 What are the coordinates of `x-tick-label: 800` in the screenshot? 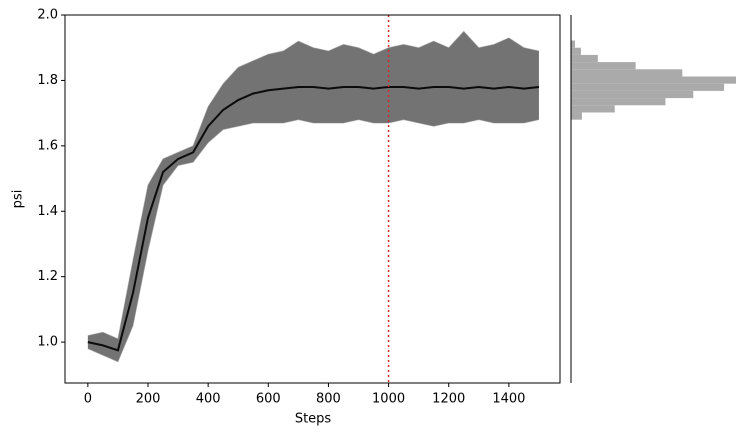 It's located at (328, 399).